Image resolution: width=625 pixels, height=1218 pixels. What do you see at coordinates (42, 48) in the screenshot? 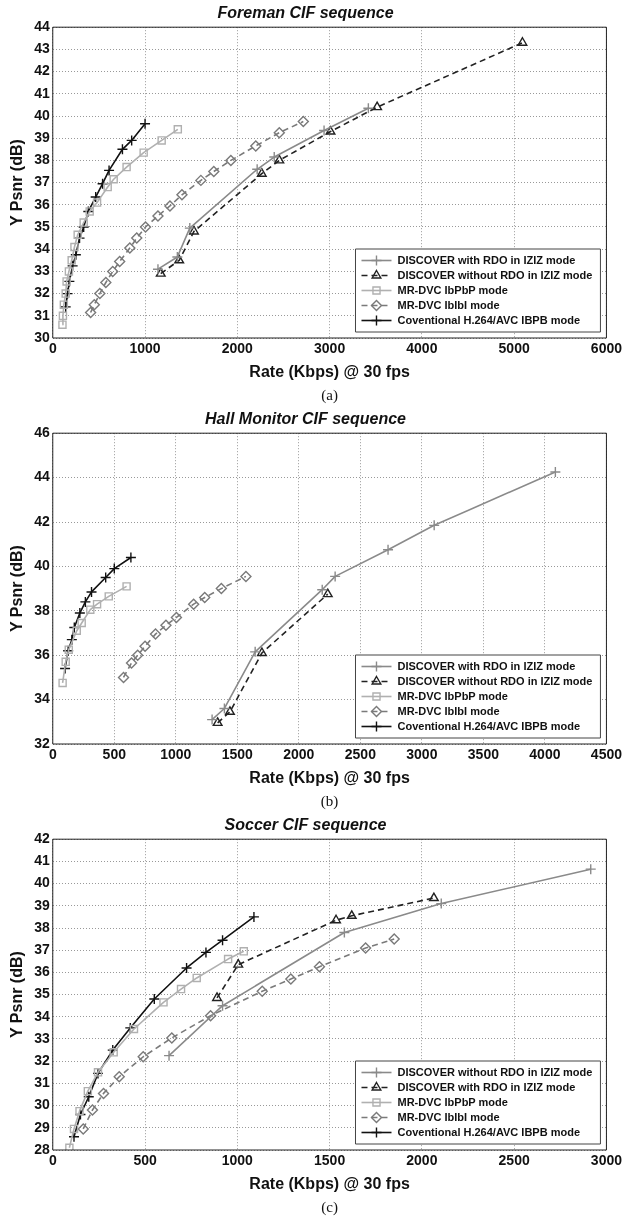
I see `y-tick-label: 43` at bounding box center [42, 48].